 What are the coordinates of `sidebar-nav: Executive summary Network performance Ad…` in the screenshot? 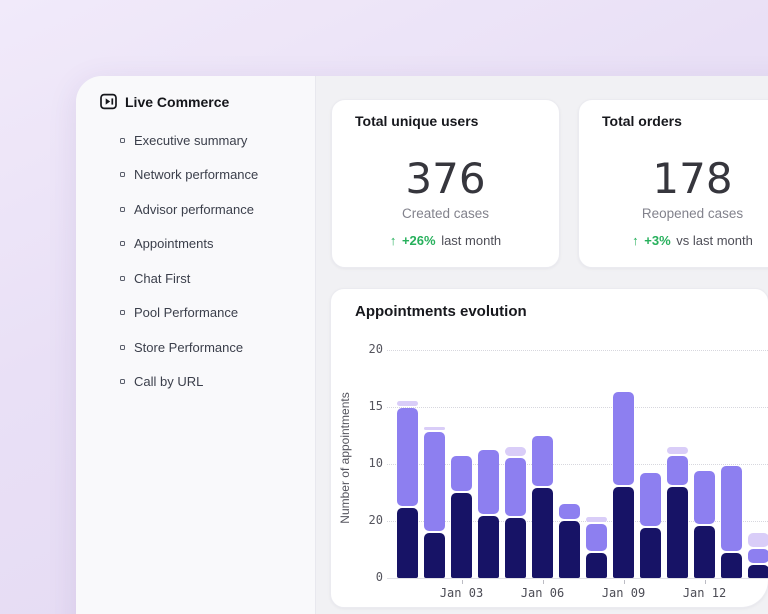 It's located at (189, 271).